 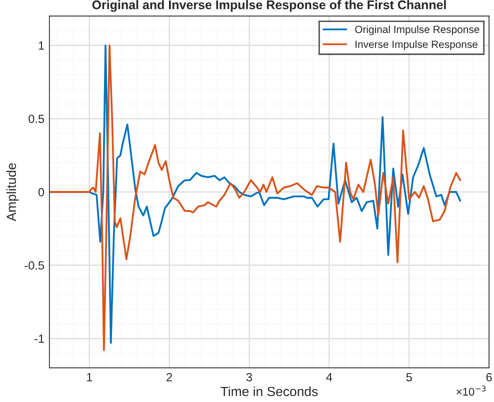 I want to click on x-tick-label: 3, so click(x=249, y=377).